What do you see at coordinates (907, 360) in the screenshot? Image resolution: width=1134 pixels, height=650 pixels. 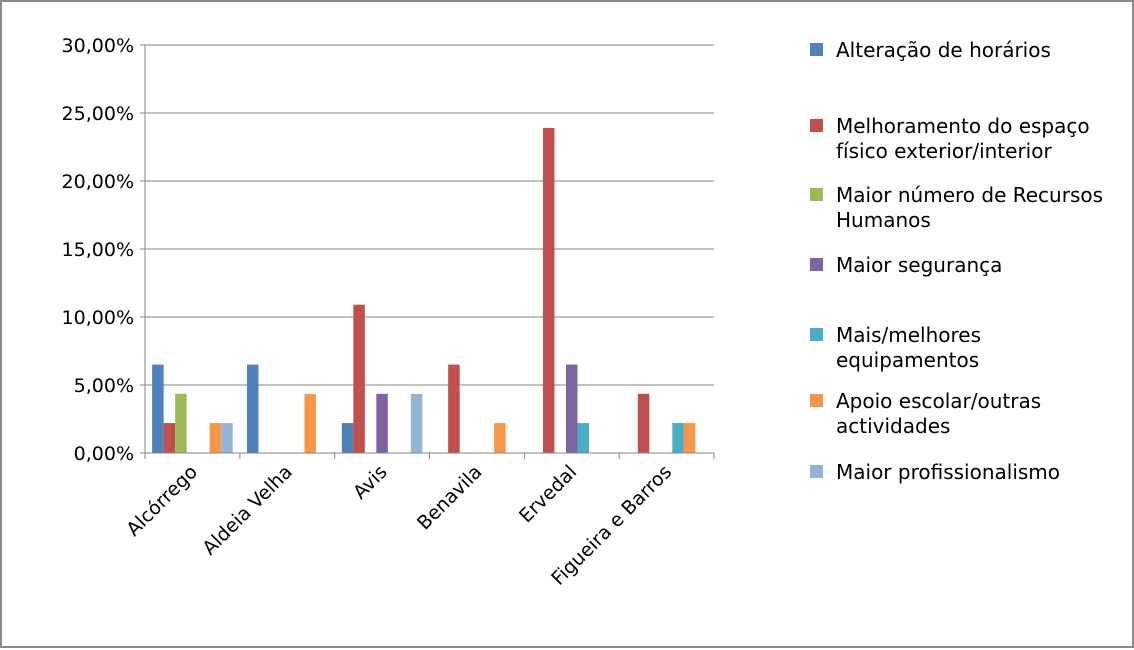 I see `legend-label: equipamentos` at bounding box center [907, 360].